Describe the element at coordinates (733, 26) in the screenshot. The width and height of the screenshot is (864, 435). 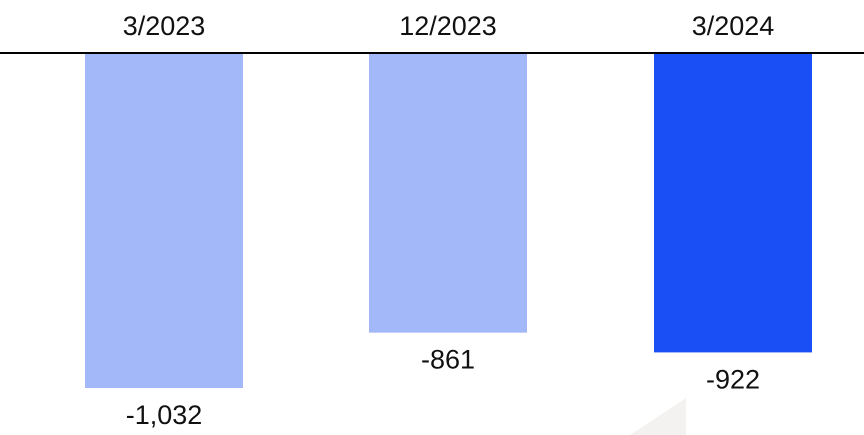
I see `category-label-3: 3/2024` at that location.